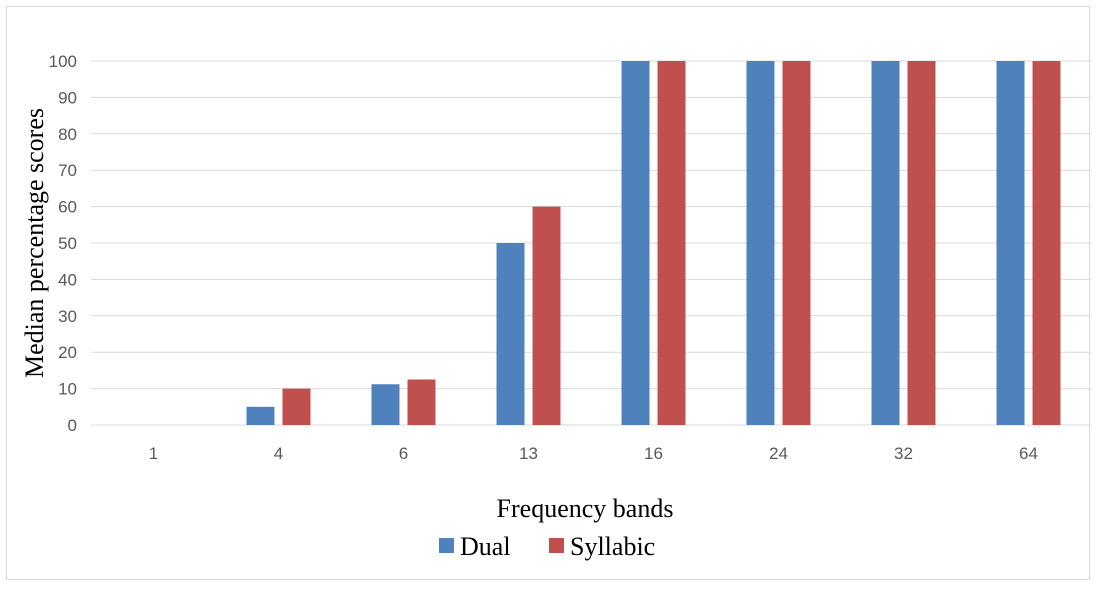 The height and width of the screenshot is (594, 1098). What do you see at coordinates (585, 508) in the screenshot?
I see `x-axis-label: Frequency bands` at bounding box center [585, 508].